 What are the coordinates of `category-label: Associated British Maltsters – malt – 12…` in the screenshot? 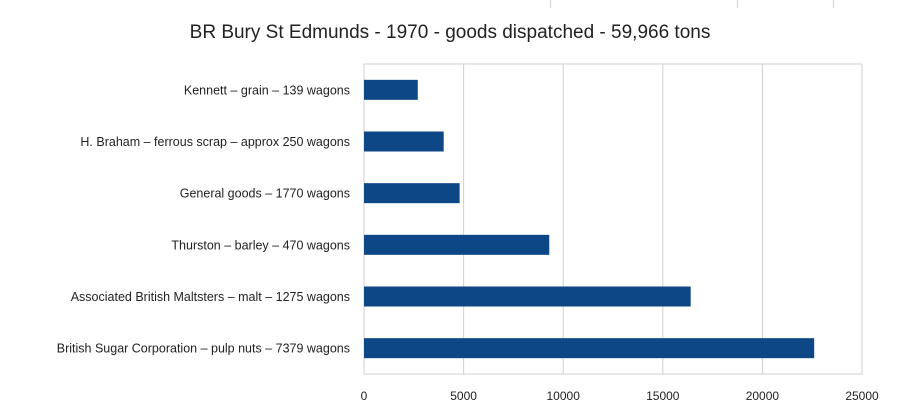 It's located at (210, 297).